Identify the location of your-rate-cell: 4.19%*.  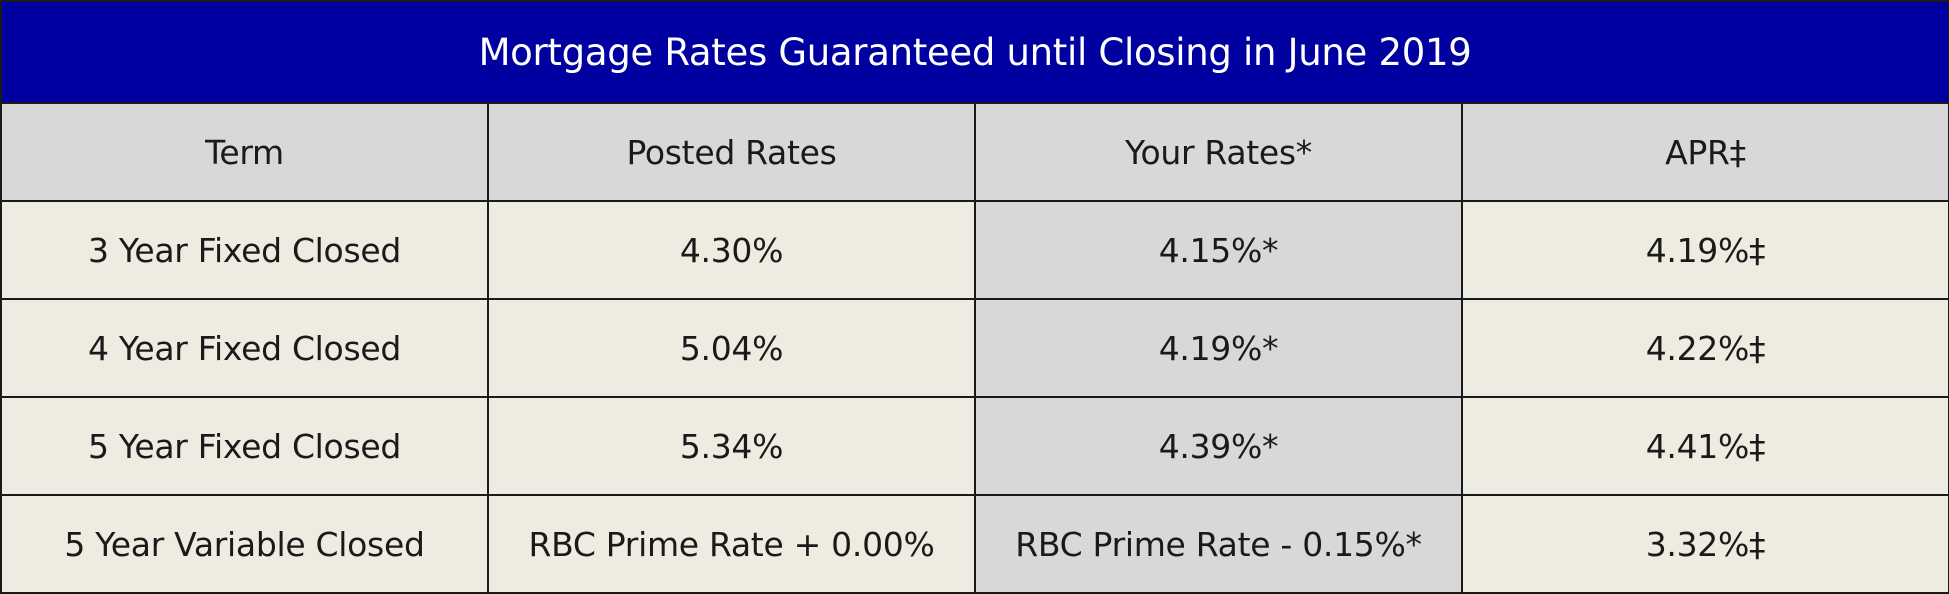
(1218, 348).